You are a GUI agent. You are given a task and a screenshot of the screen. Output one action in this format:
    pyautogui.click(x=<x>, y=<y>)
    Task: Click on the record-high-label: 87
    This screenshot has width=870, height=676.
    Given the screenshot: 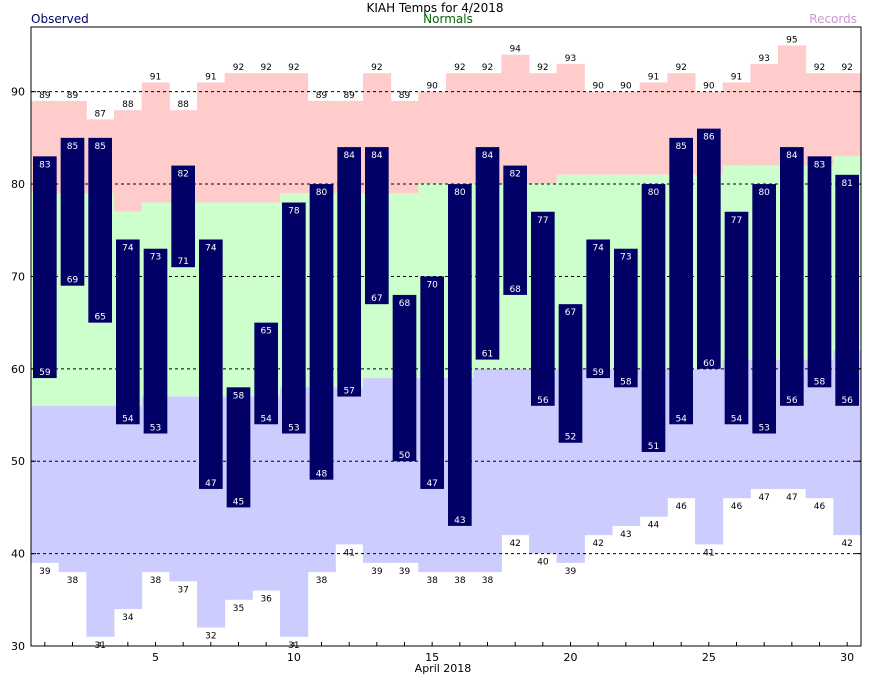 What is the action you would take?
    pyautogui.click(x=99, y=114)
    